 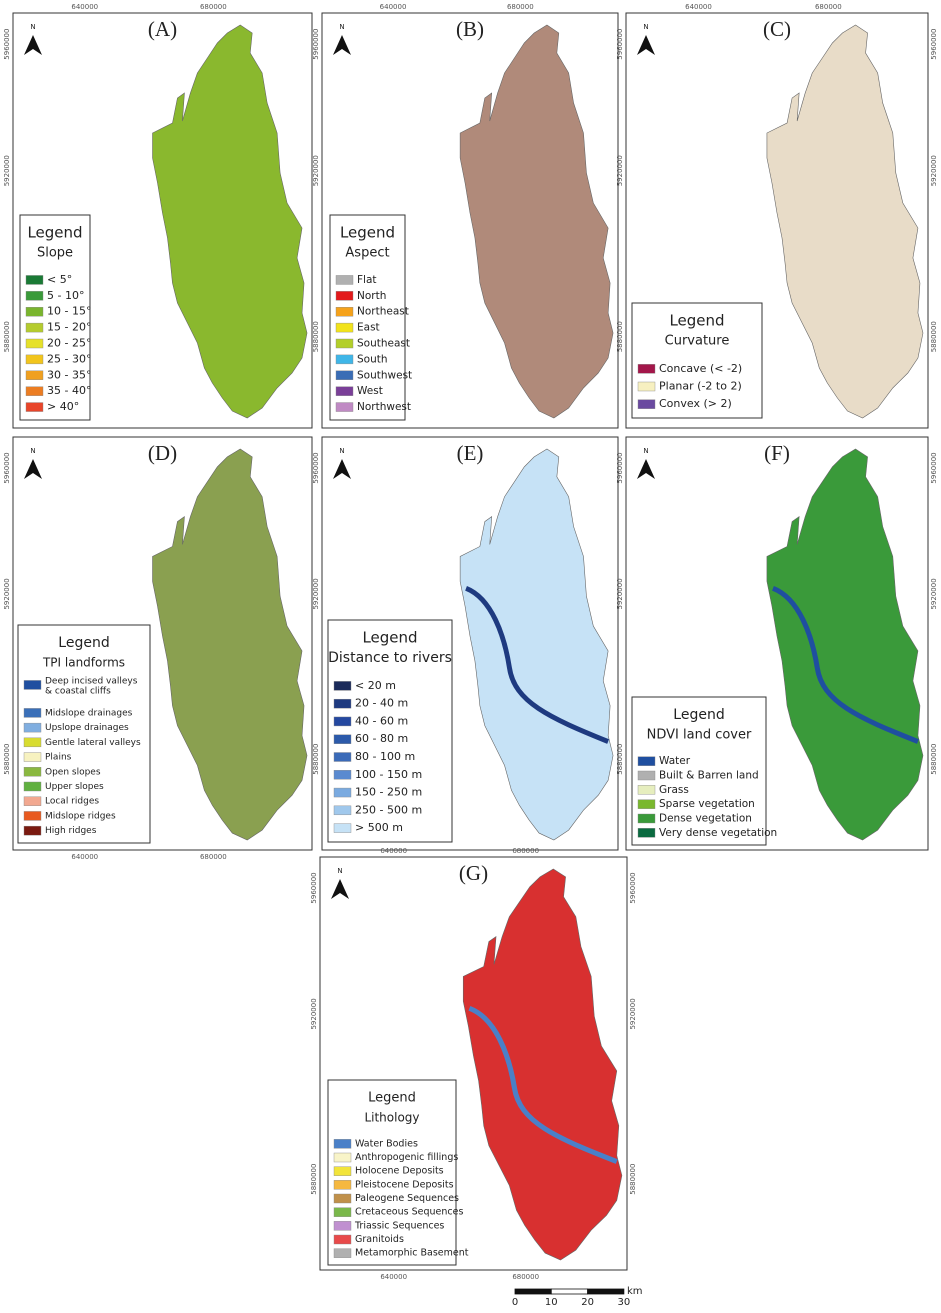 I want to click on legend-label: Upper slopes, so click(x=74, y=787).